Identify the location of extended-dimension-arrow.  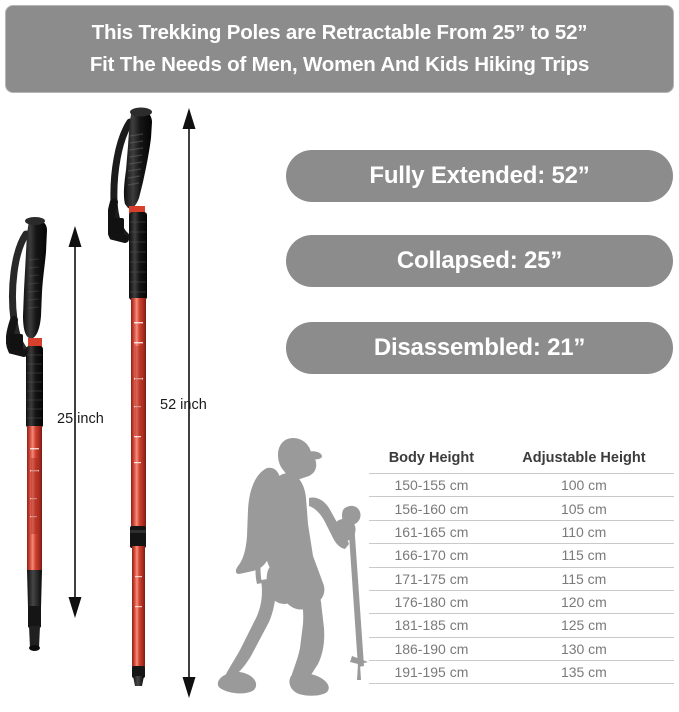
(189, 403).